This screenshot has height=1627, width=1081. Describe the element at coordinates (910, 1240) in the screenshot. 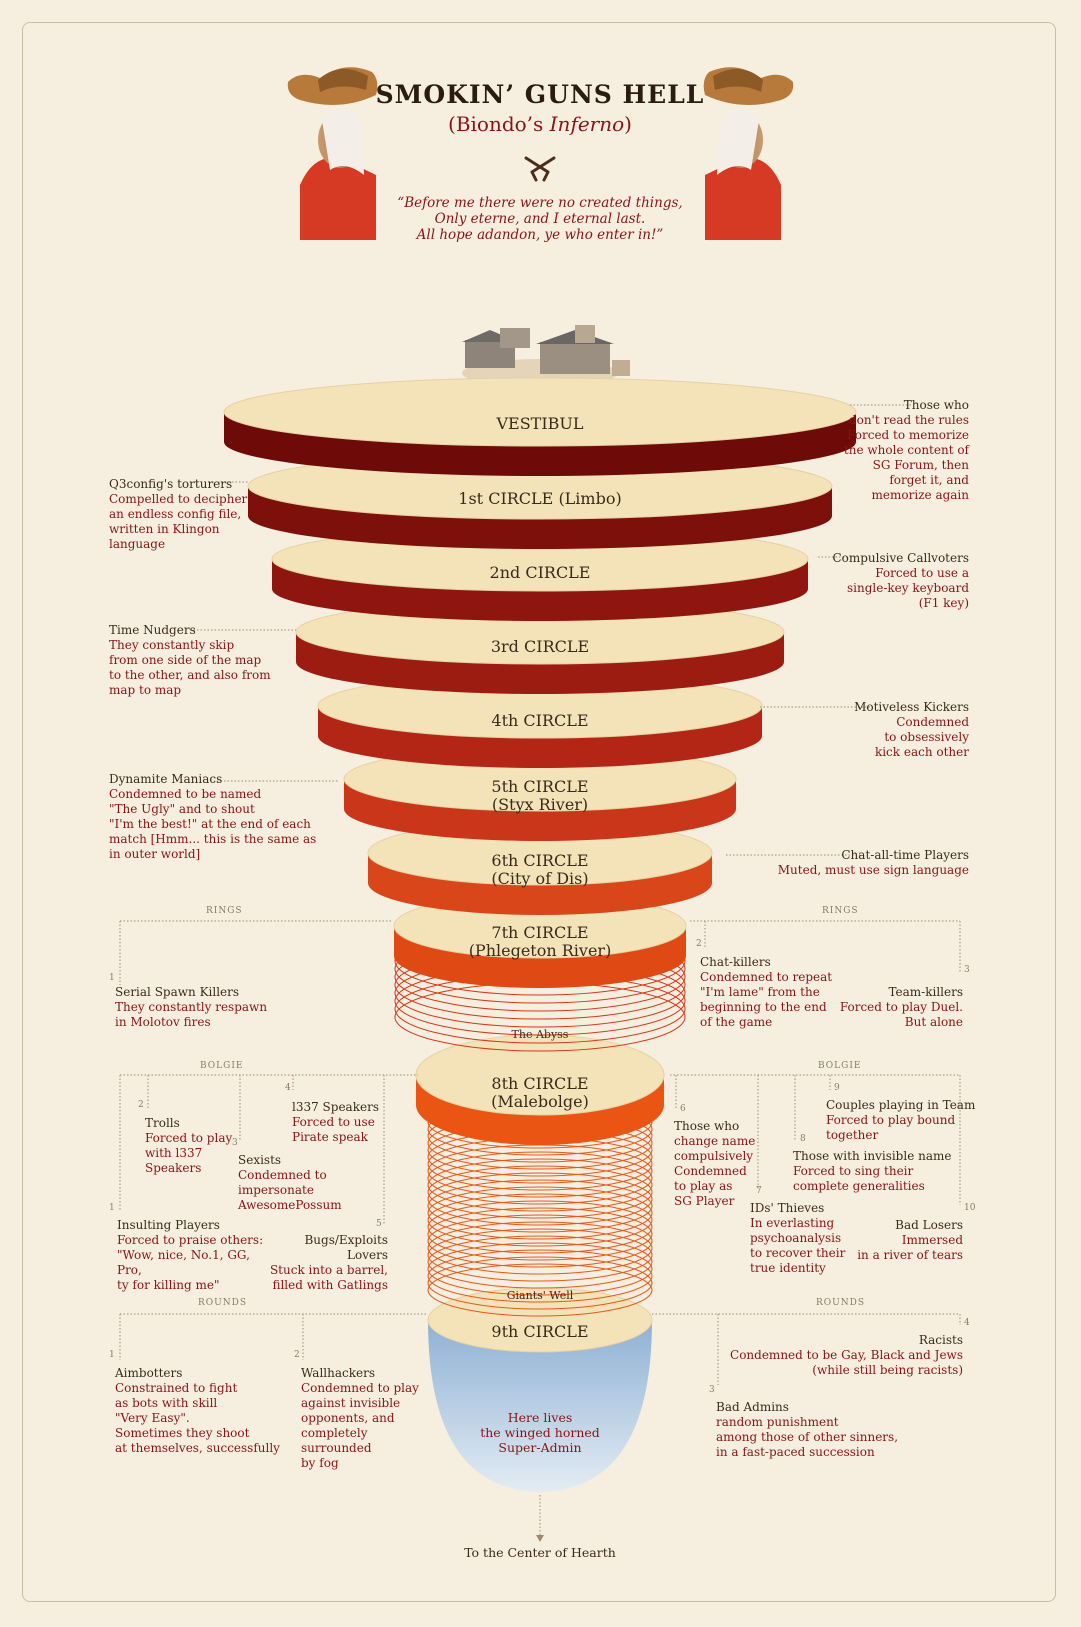

I see `note-bolgia-10: Bad Losers Immersed in a river of tears` at that location.